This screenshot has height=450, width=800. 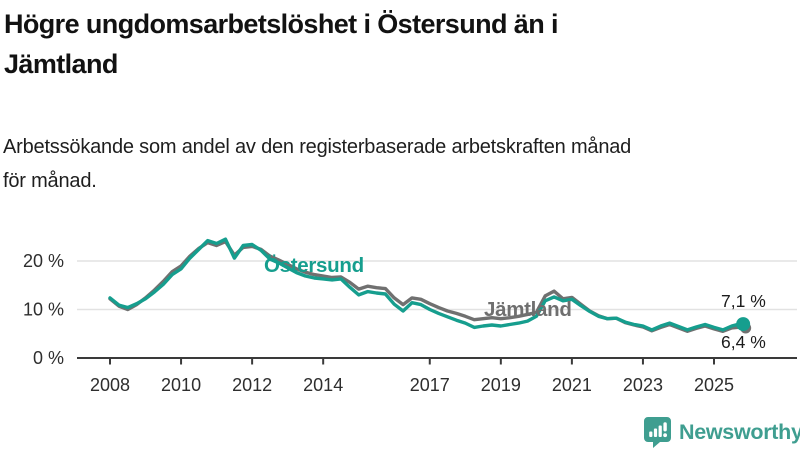 I want to click on x-axis-label: 2017, so click(x=430, y=385).